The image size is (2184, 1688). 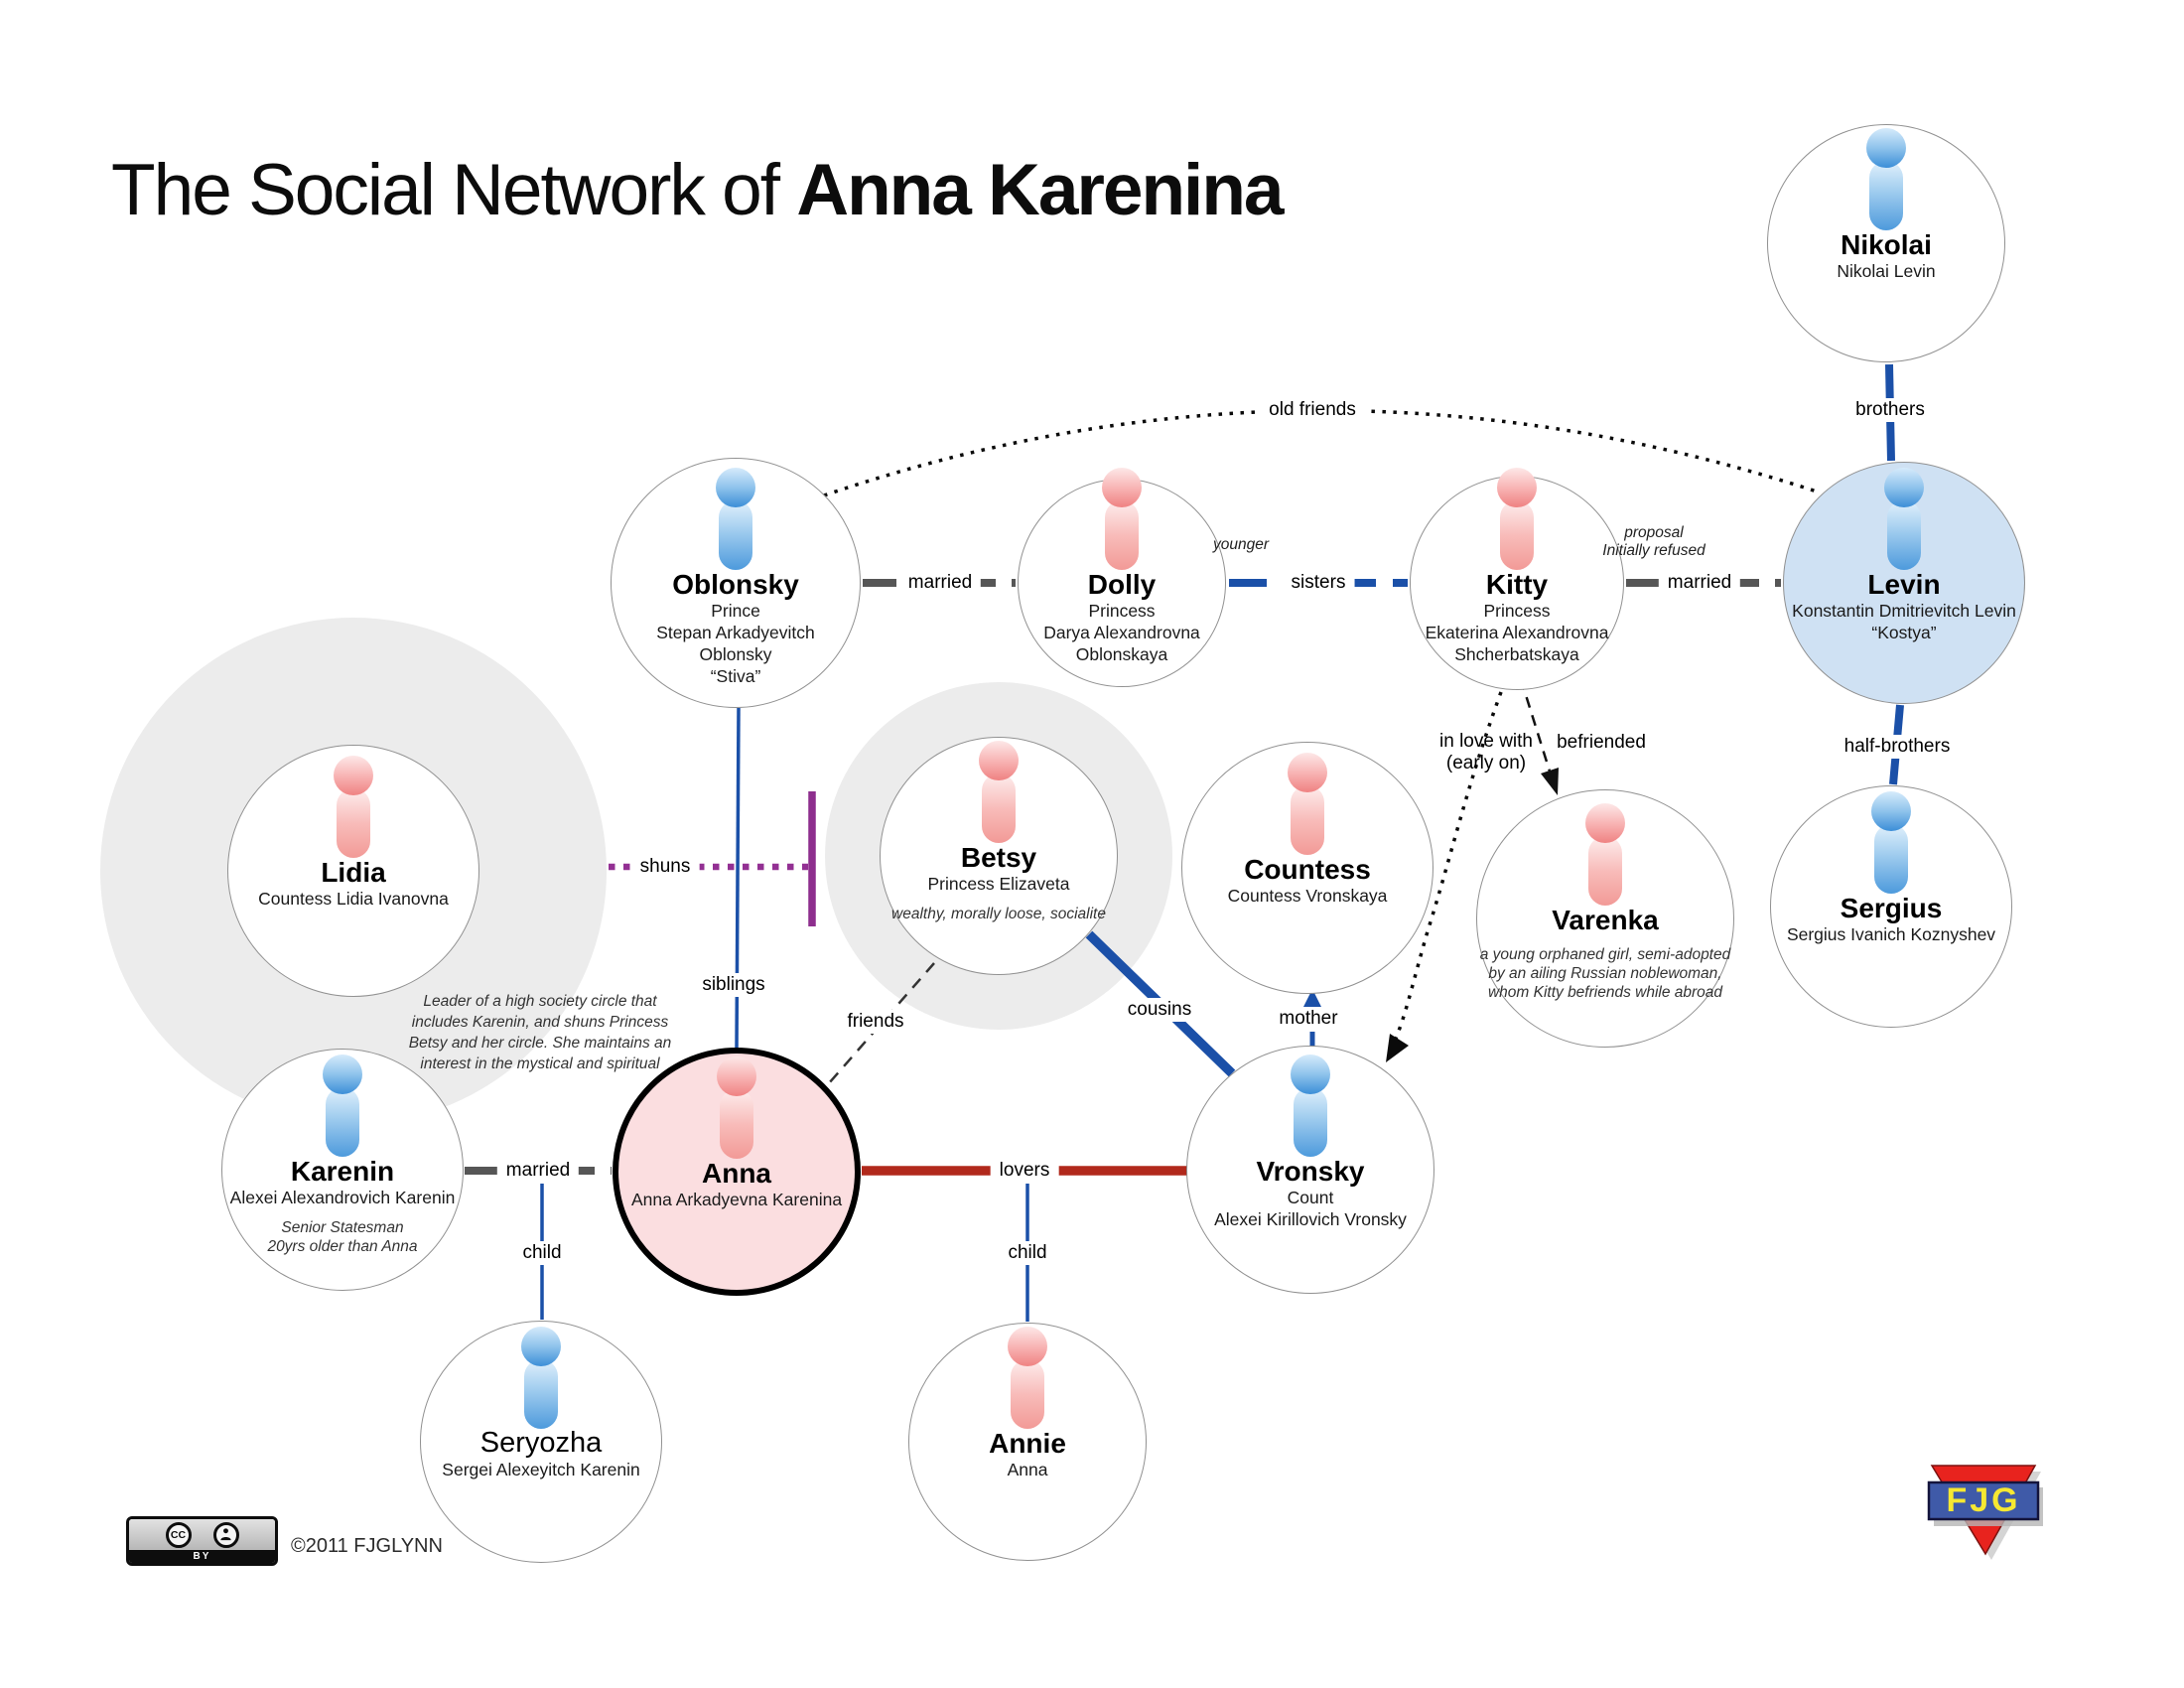 I want to click on node-subtitle: Countess Vronskaya, so click(x=1307, y=896).